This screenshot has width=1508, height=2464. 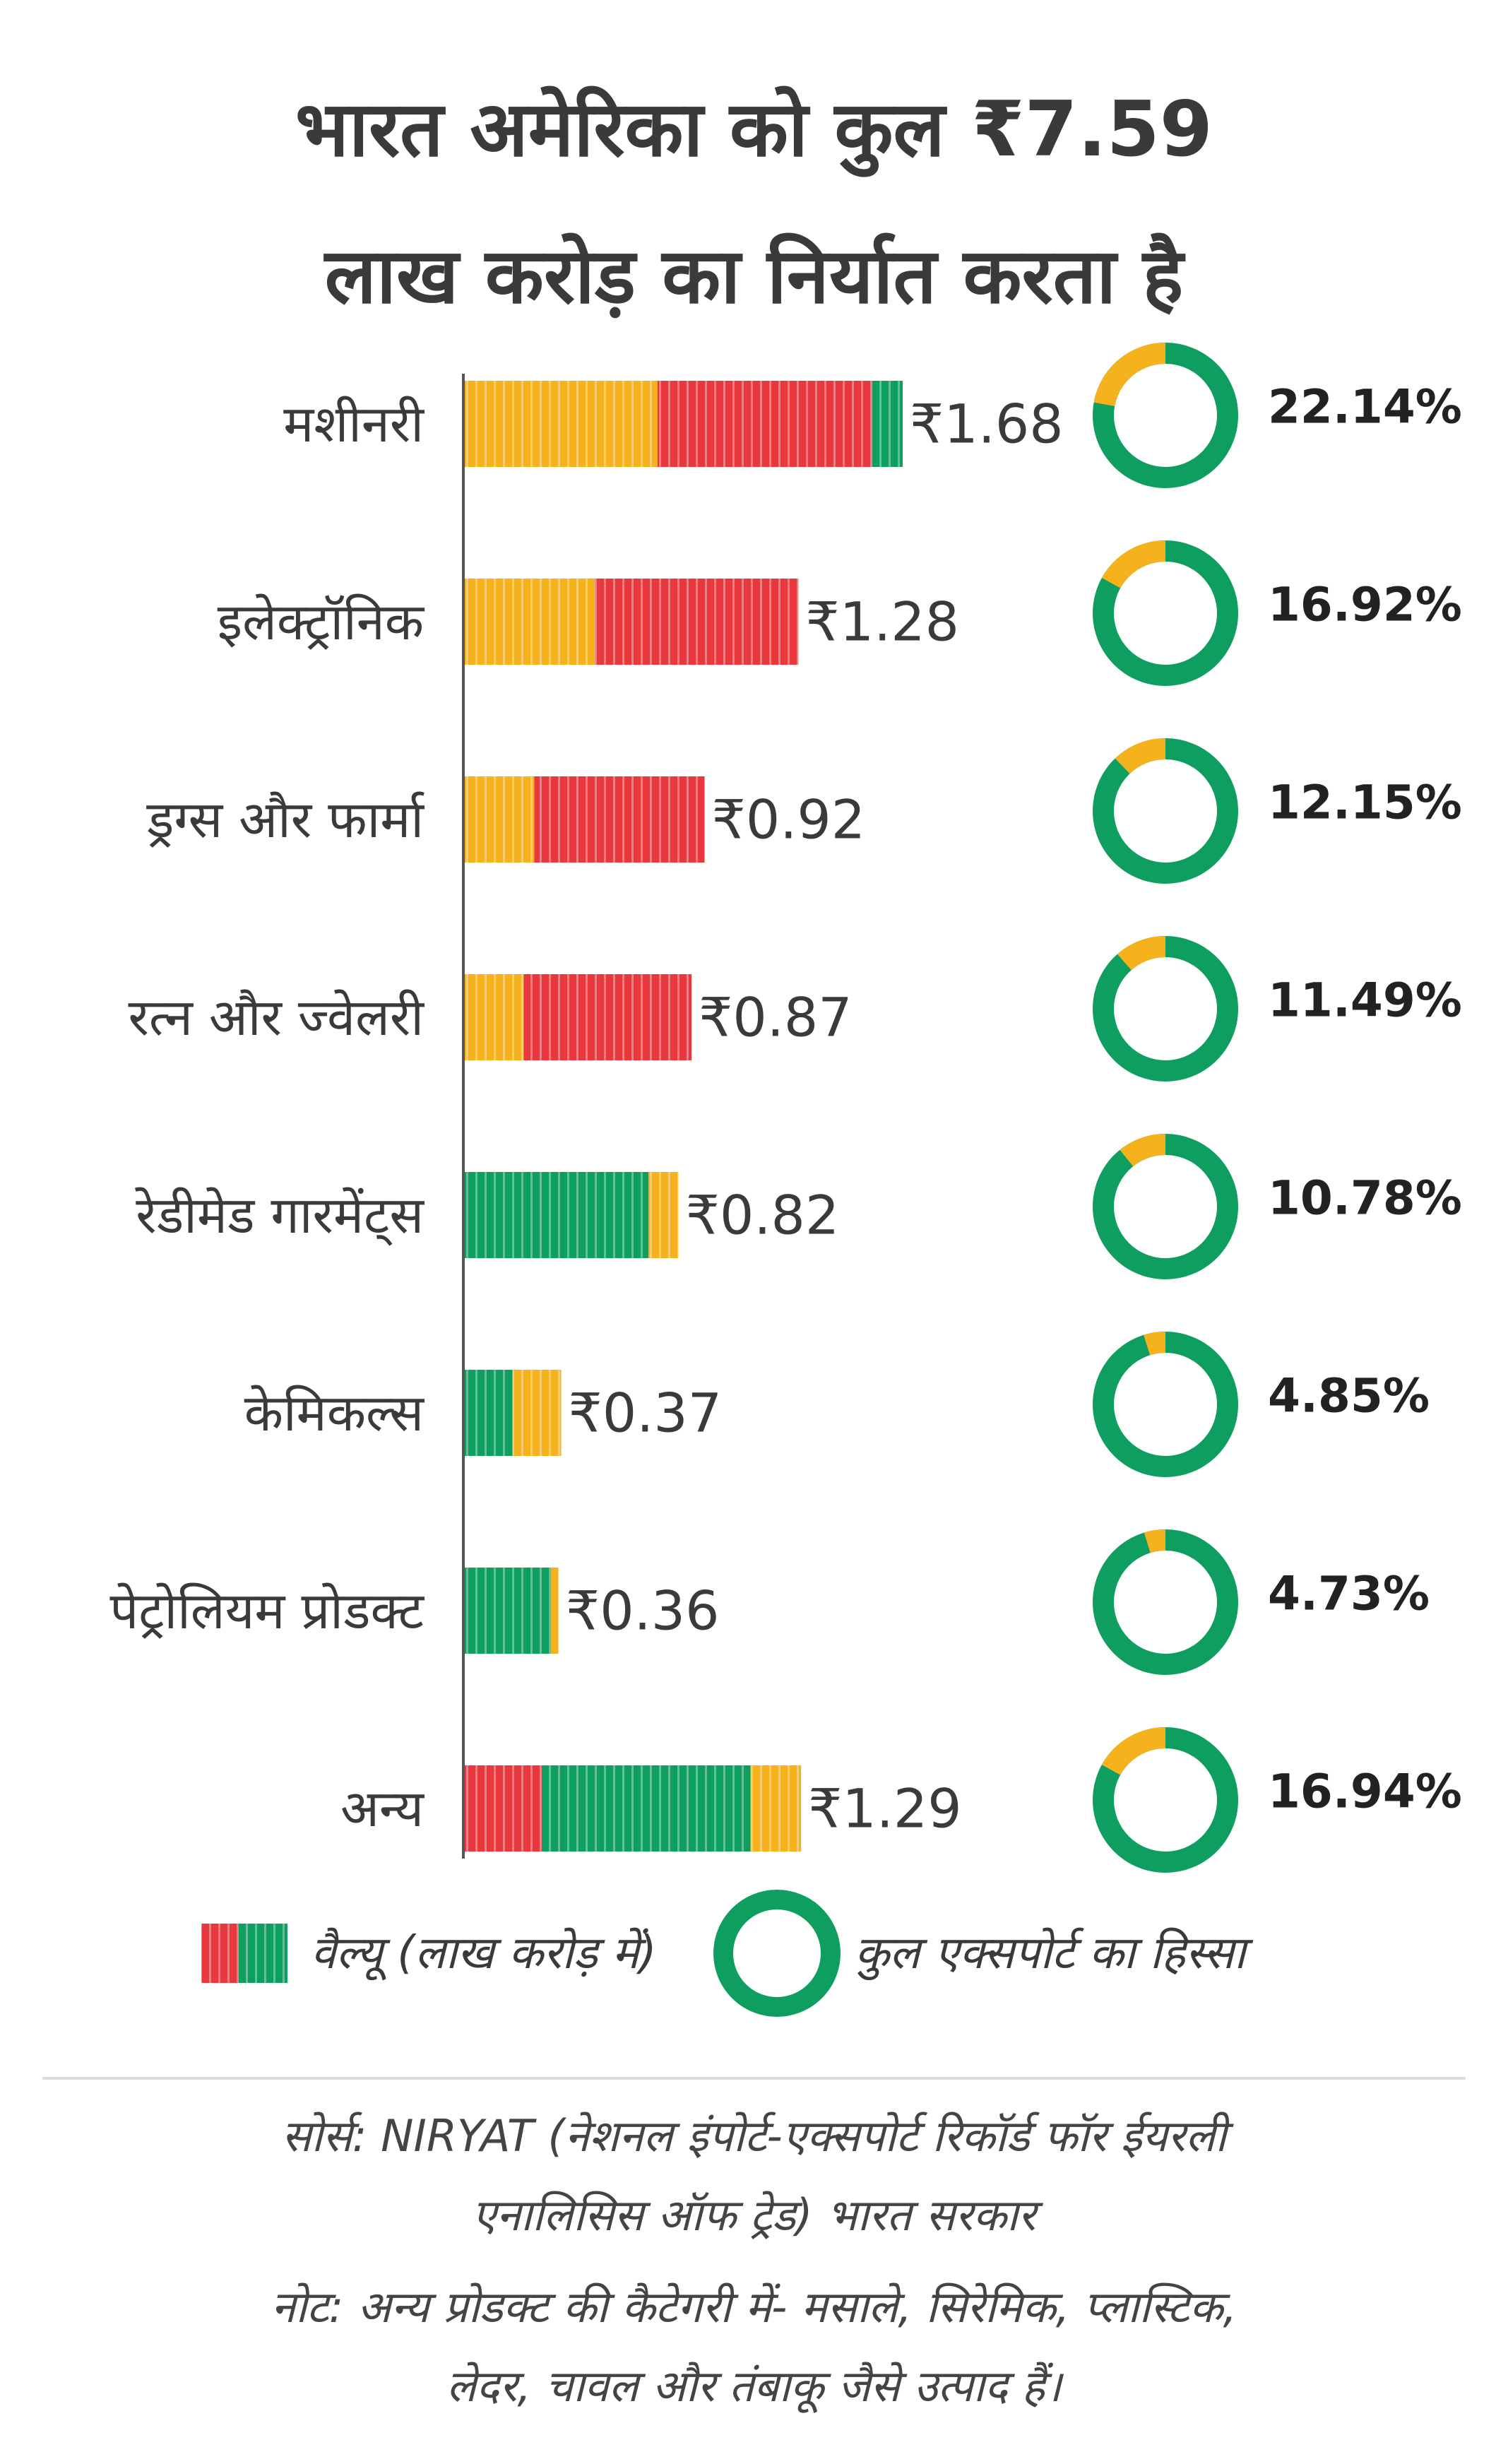 What do you see at coordinates (322, 621) in the screenshot?
I see `category-label: इलेक्ट्रॉनिक` at bounding box center [322, 621].